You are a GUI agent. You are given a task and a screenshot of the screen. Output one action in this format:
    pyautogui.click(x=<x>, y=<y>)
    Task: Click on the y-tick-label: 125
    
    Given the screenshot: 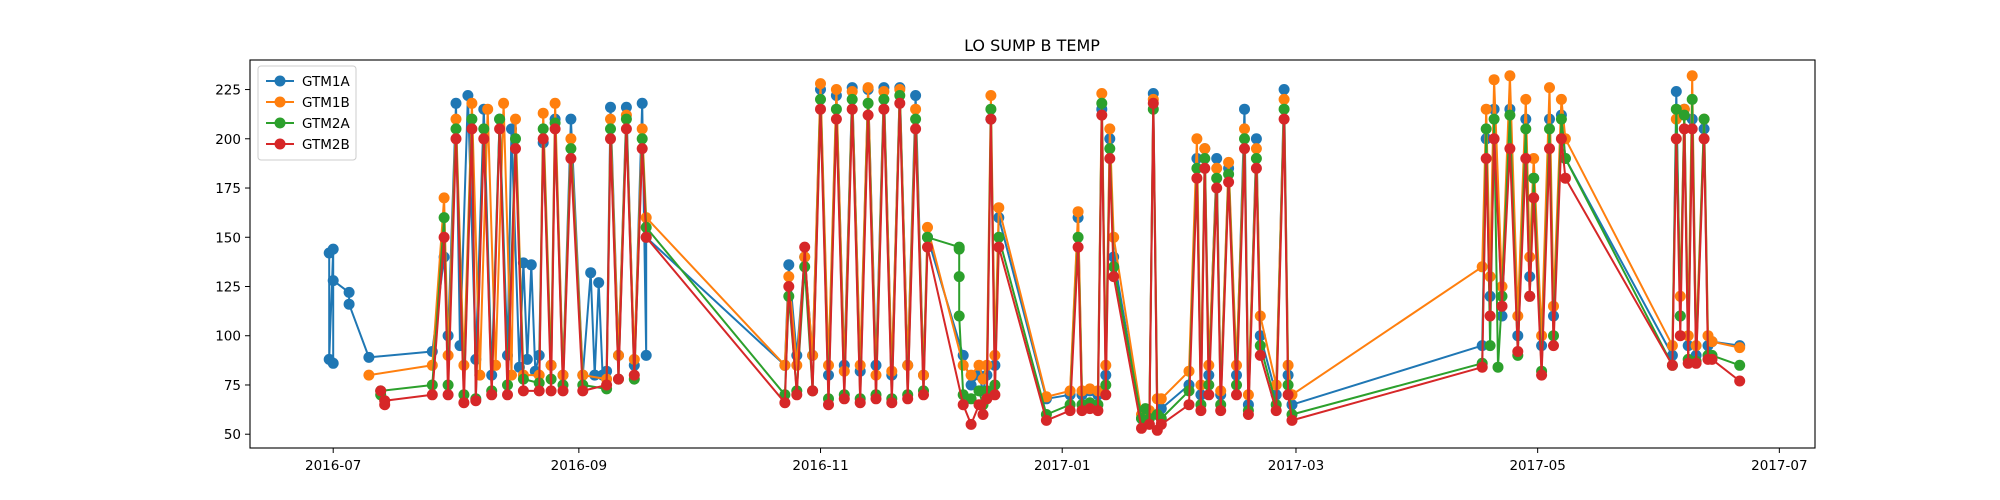 What is the action you would take?
    pyautogui.click(x=228, y=287)
    